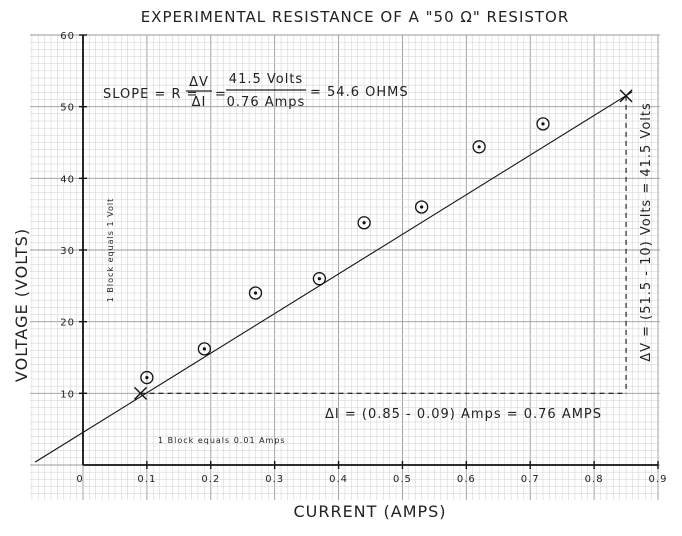  I want to click on slope-num: 41.5 Volts, so click(266, 79).